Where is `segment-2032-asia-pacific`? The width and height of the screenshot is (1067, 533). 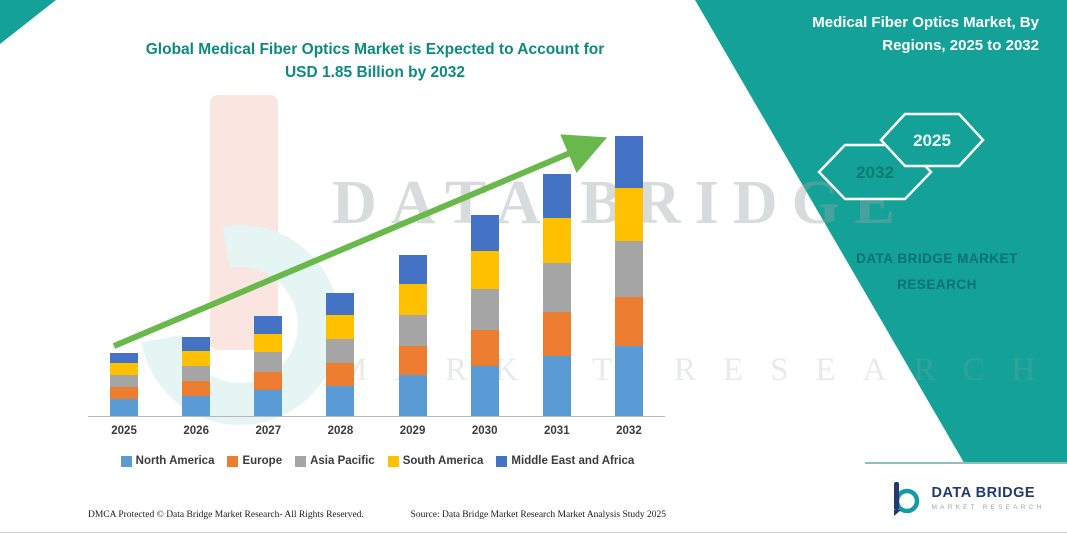 segment-2032-asia-pacific is located at coordinates (628, 268).